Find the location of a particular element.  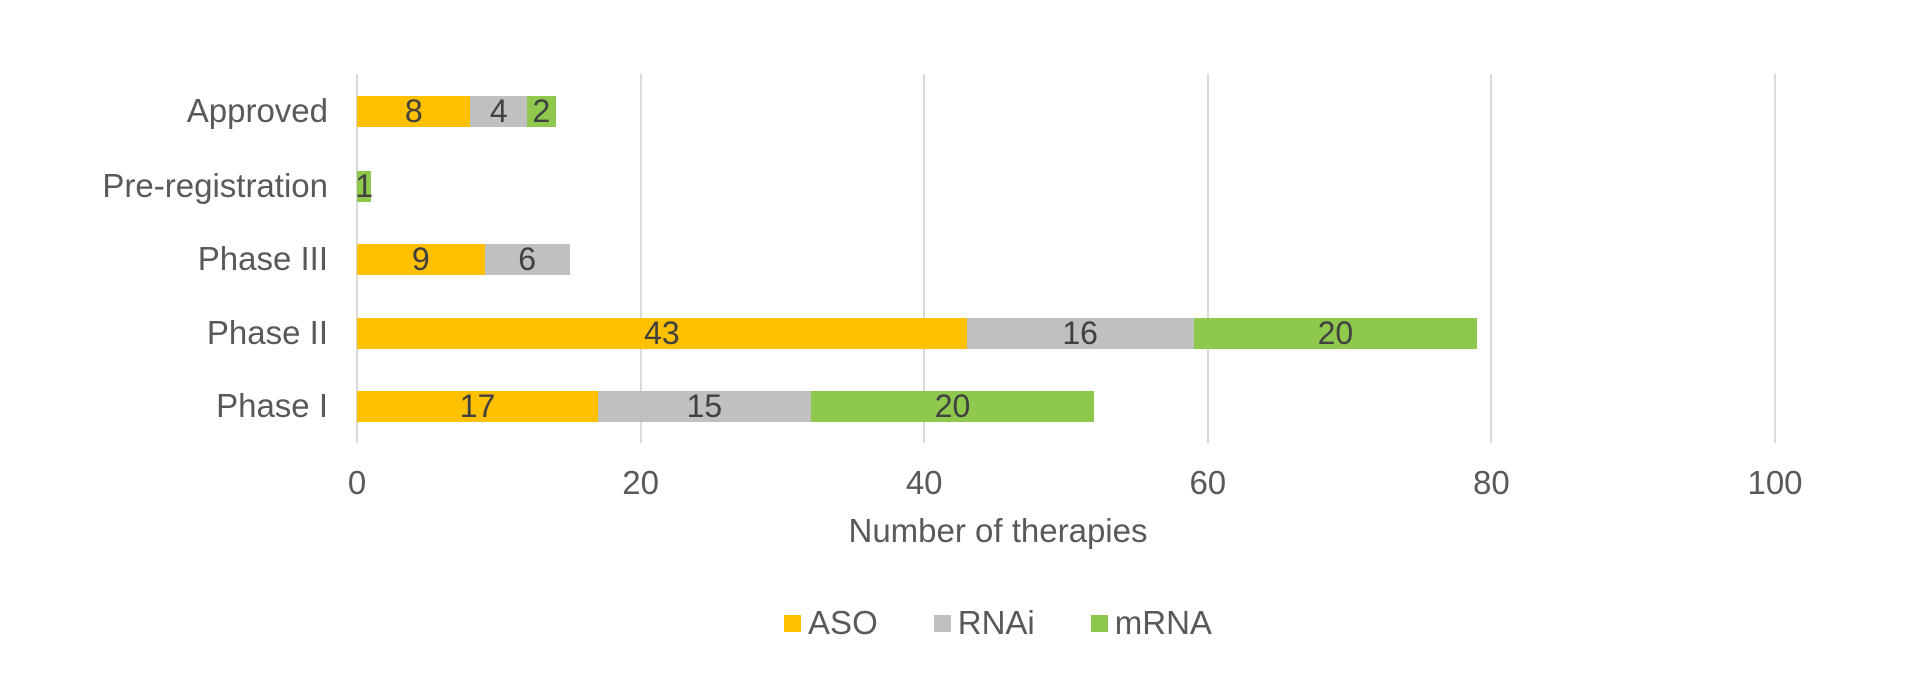

bar-value-label: 17 is located at coordinates (477, 406).